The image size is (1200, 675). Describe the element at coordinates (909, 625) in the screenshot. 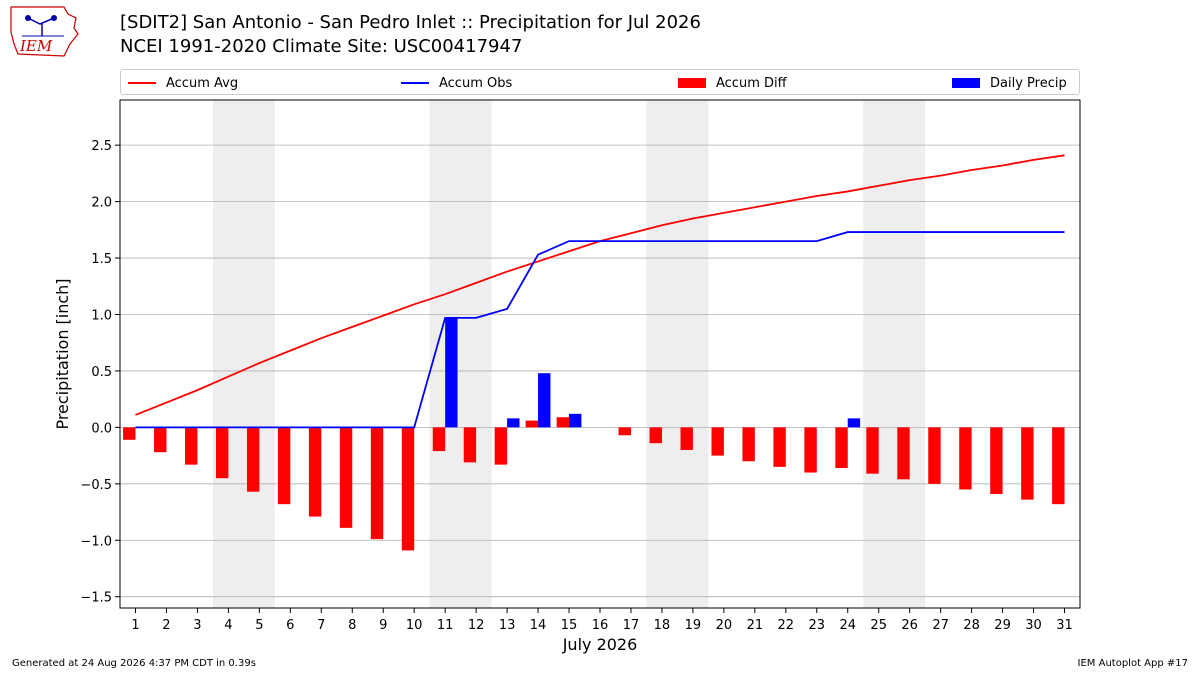

I see `x-tick-label: 26` at that location.